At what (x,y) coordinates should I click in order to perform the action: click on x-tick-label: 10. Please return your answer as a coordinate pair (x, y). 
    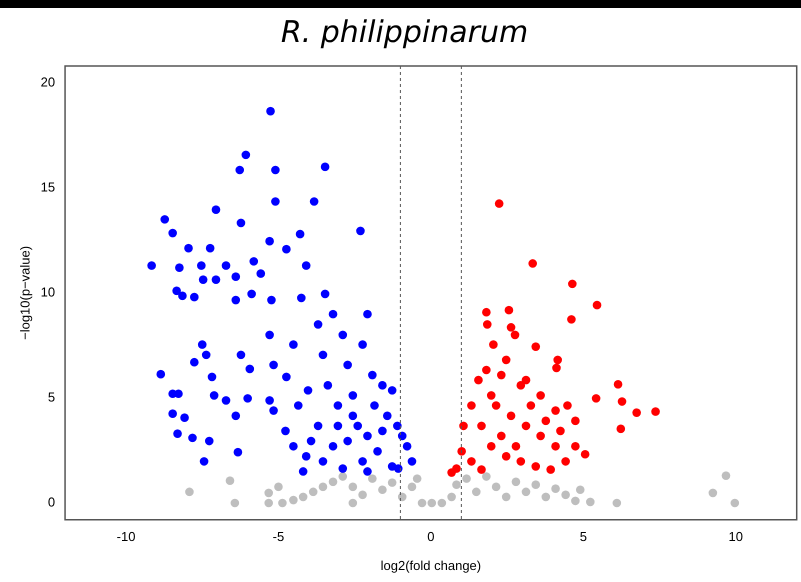
    Looking at the image, I should click on (735, 536).